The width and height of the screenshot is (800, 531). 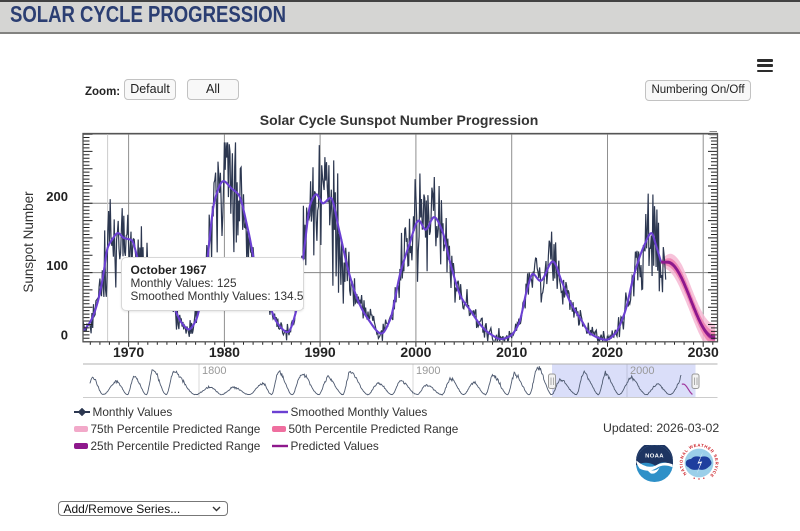 I want to click on svg-text: Sunspot Number, so click(x=28, y=242).